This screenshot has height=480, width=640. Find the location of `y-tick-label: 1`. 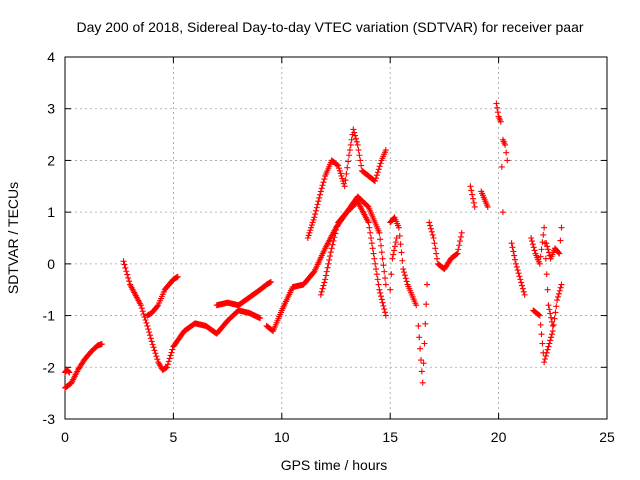

y-tick-label: 1 is located at coordinates (51, 212).